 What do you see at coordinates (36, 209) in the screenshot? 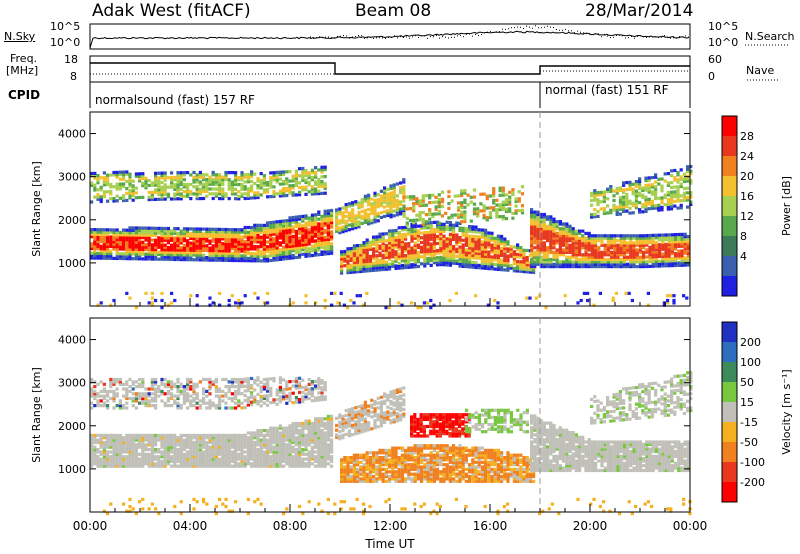
I see `power-ylabel: Slant Range [km]` at bounding box center [36, 209].